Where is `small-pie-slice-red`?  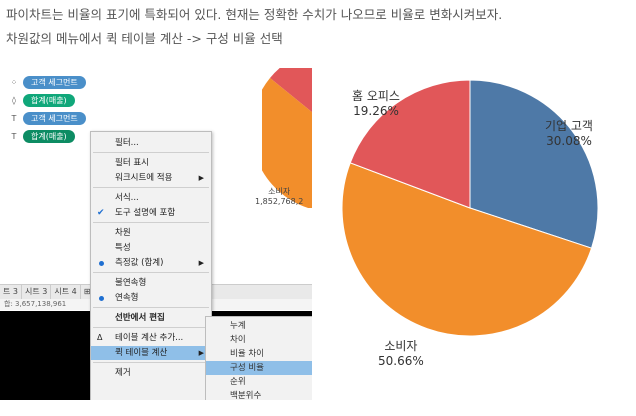
small-pie-slice-red is located at coordinates (291, 90).